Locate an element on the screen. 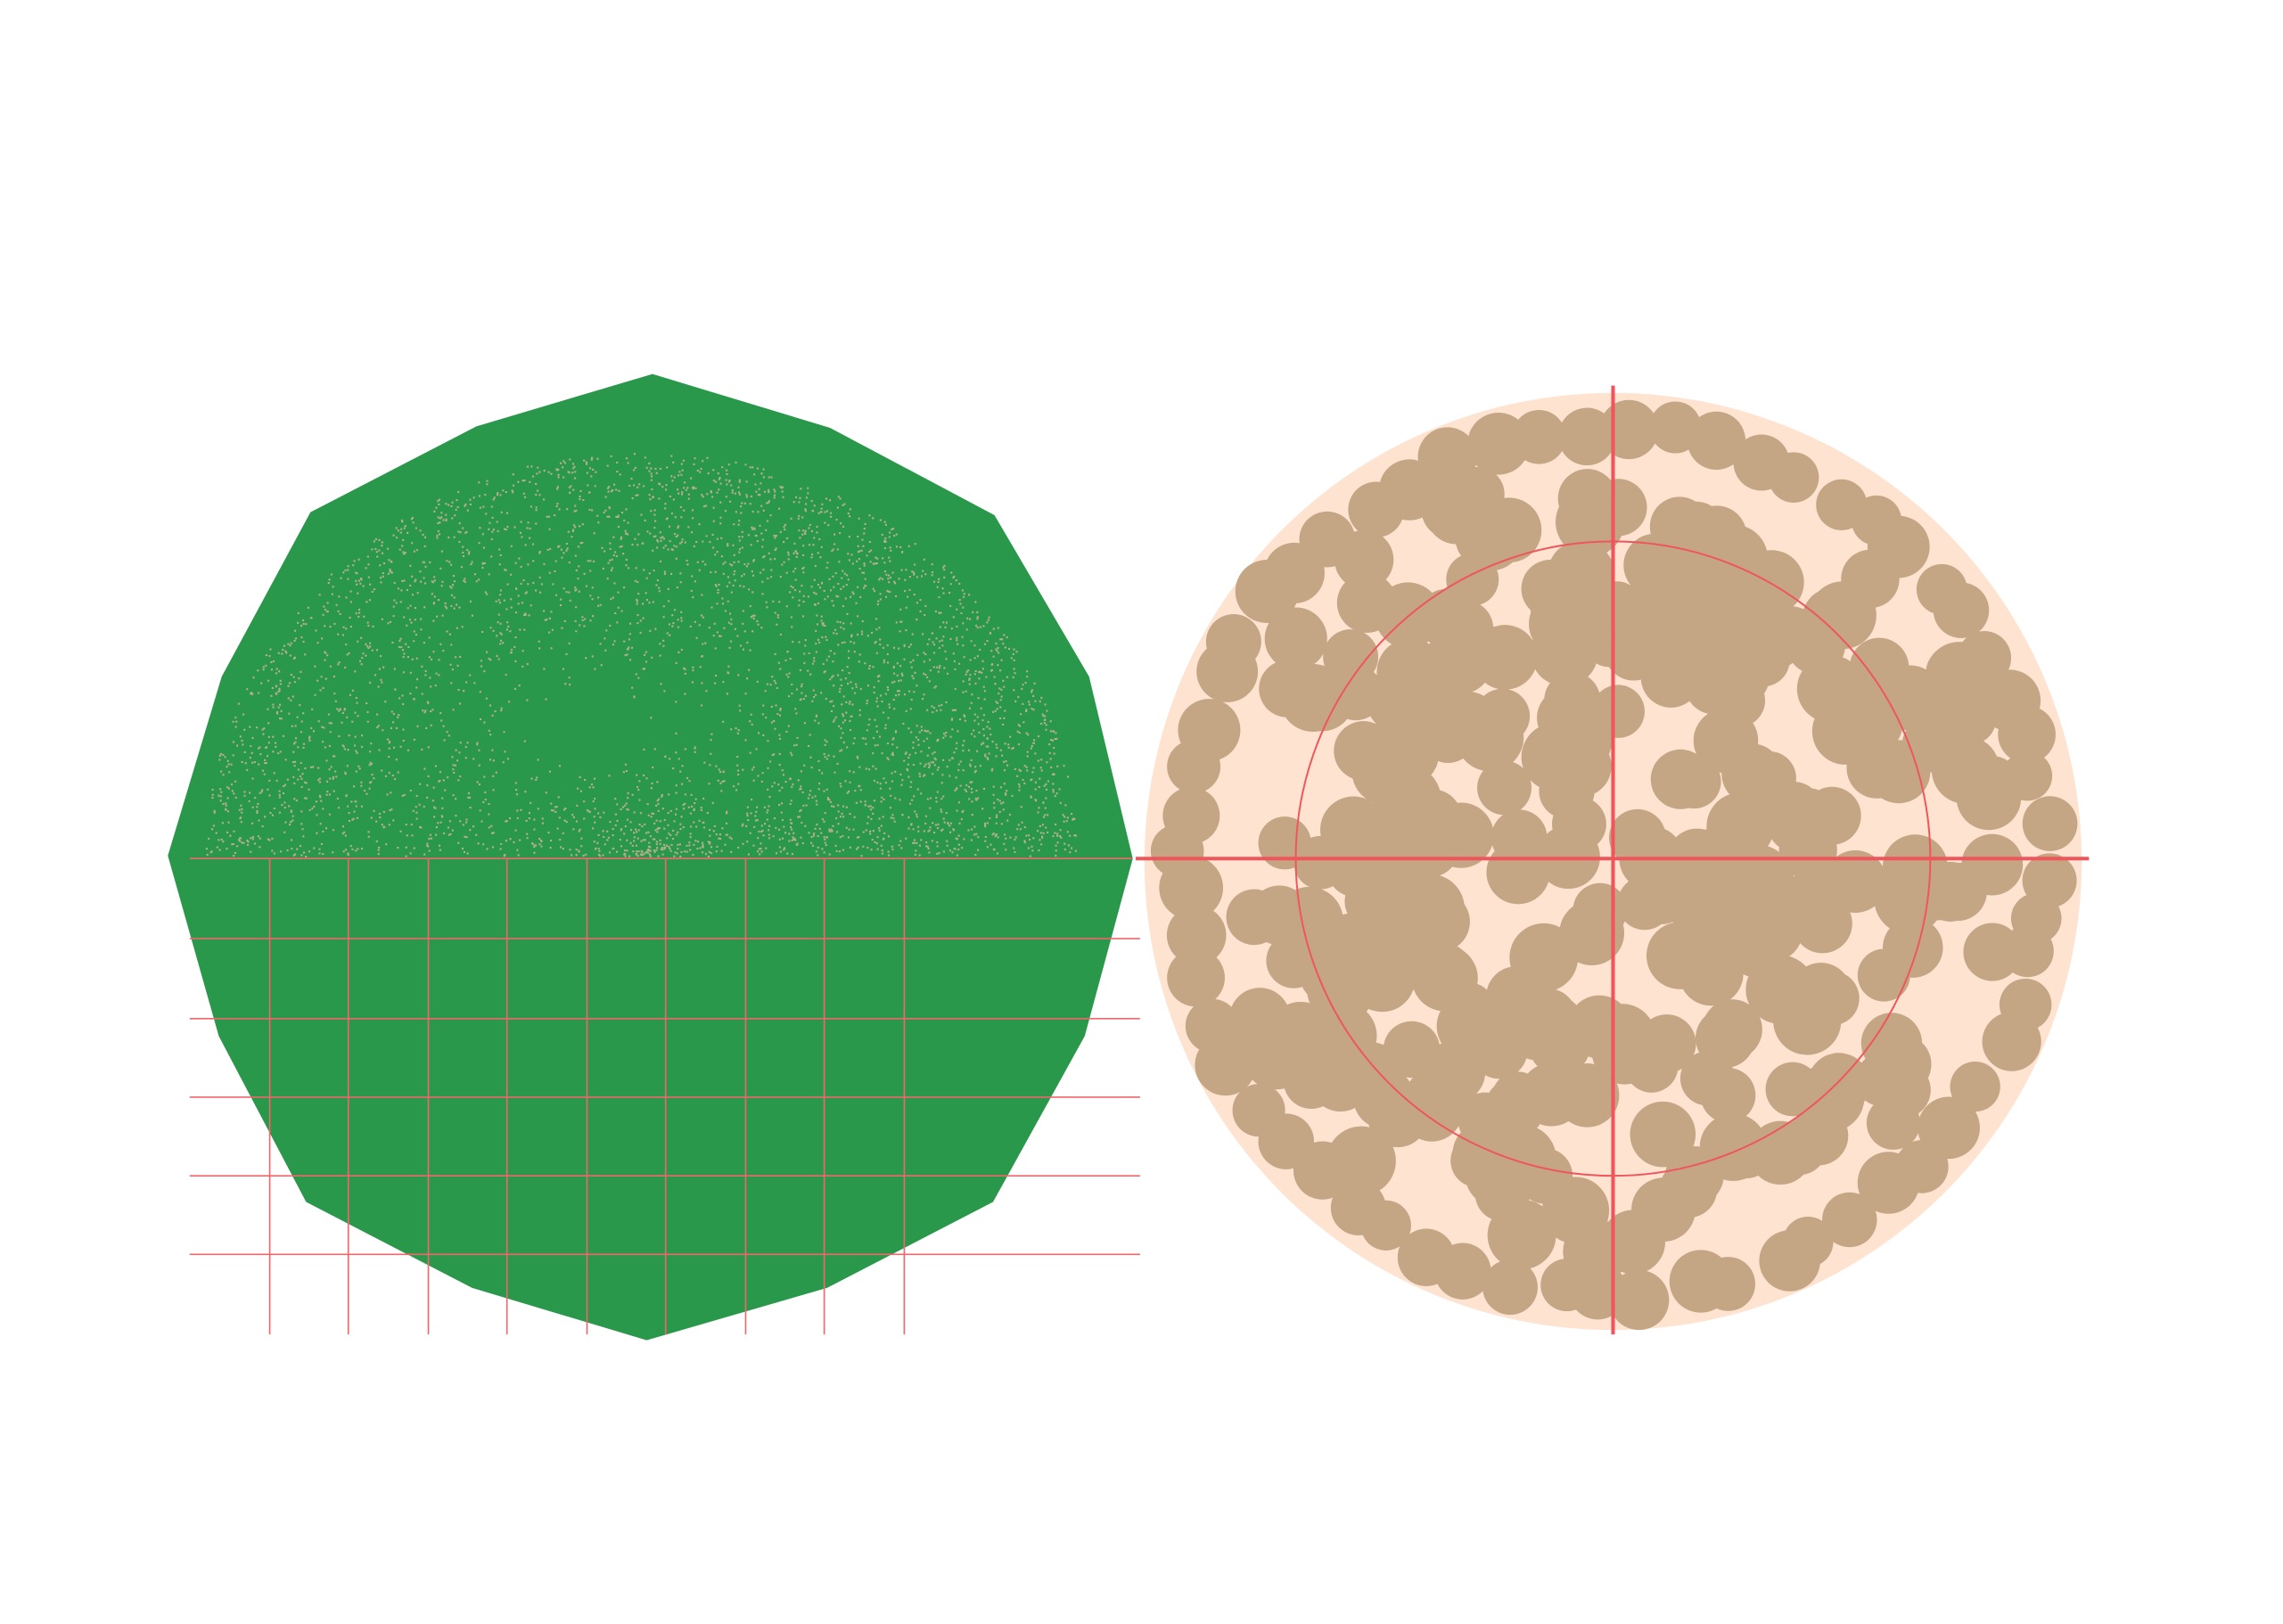  speckles is located at coordinates (641, 655).